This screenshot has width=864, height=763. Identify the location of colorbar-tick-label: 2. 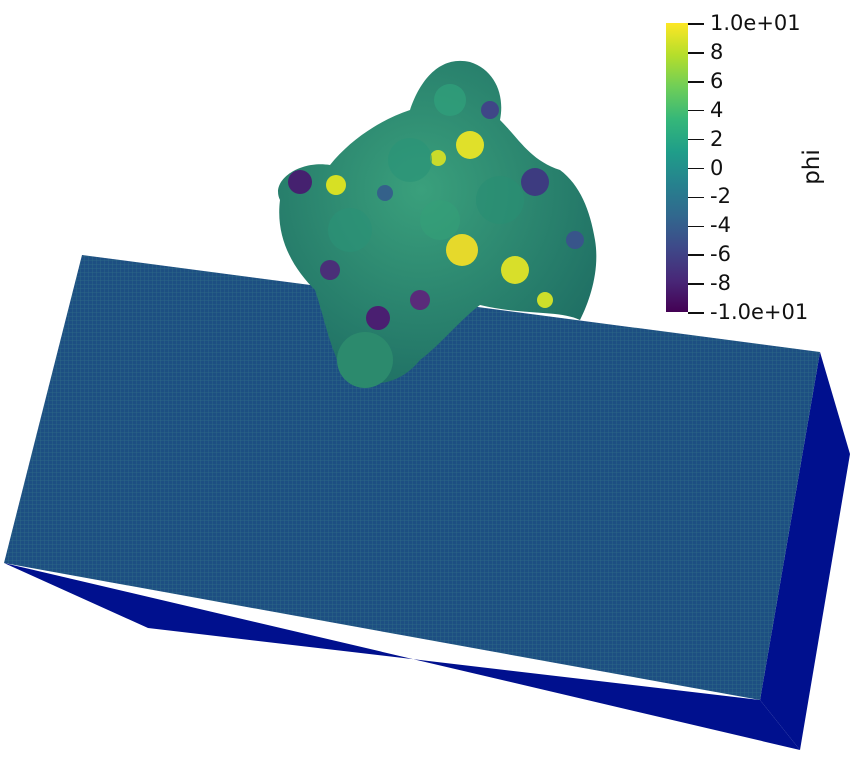
(706, 138).